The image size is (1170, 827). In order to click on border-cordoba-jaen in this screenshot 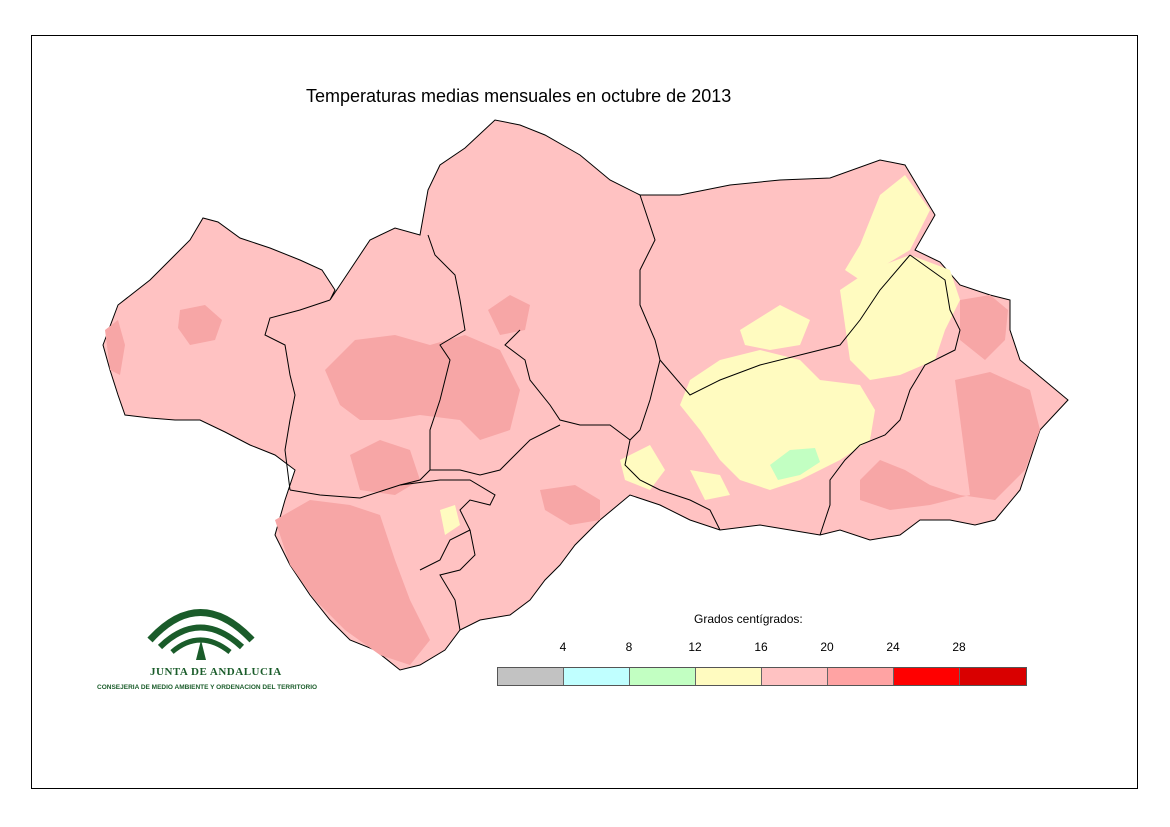, I will do `click(645, 317)`.